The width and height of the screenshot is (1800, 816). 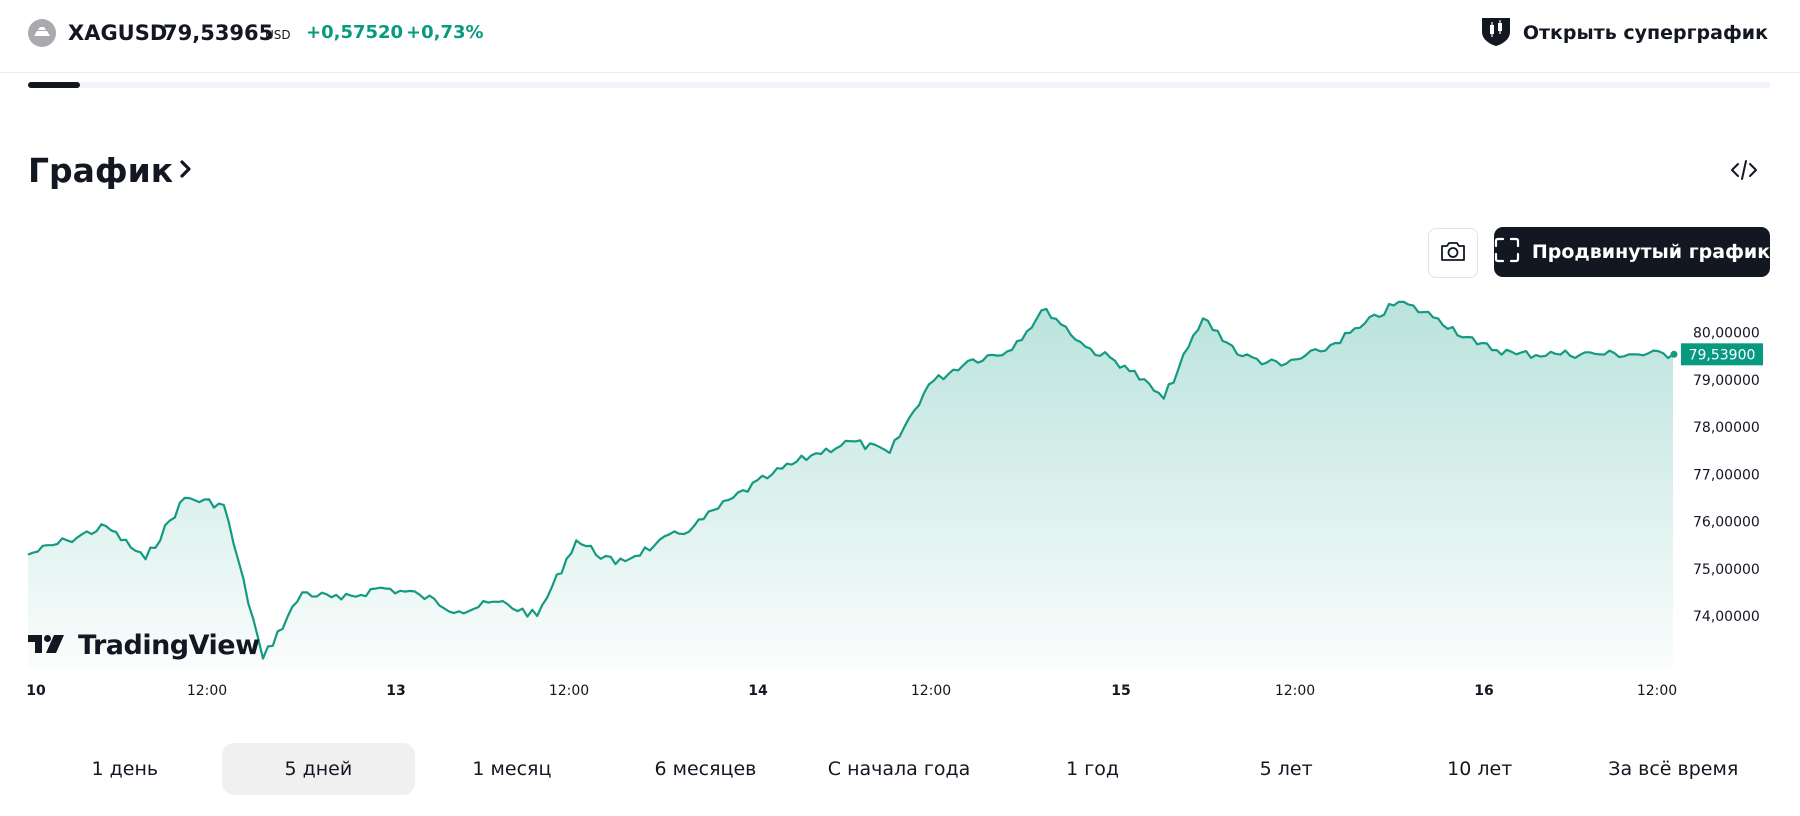 What do you see at coordinates (899, 85) in the screenshot?
I see `scroll-progress-bar` at bounding box center [899, 85].